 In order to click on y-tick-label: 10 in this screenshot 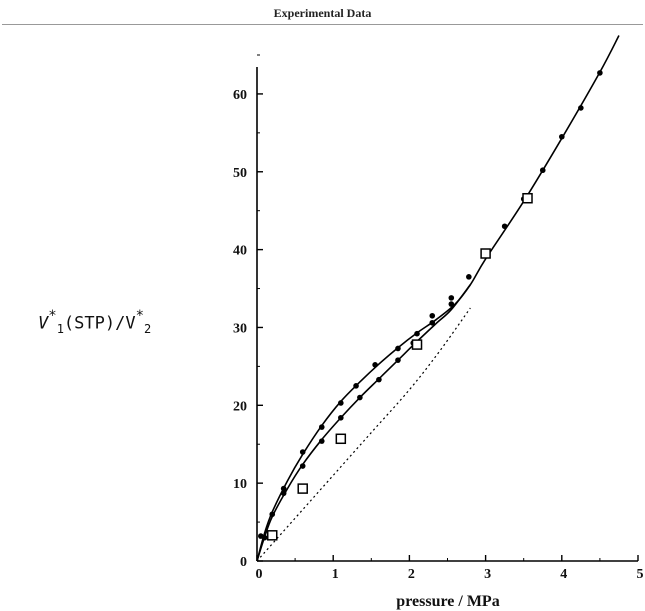, I will do `click(240, 484)`.